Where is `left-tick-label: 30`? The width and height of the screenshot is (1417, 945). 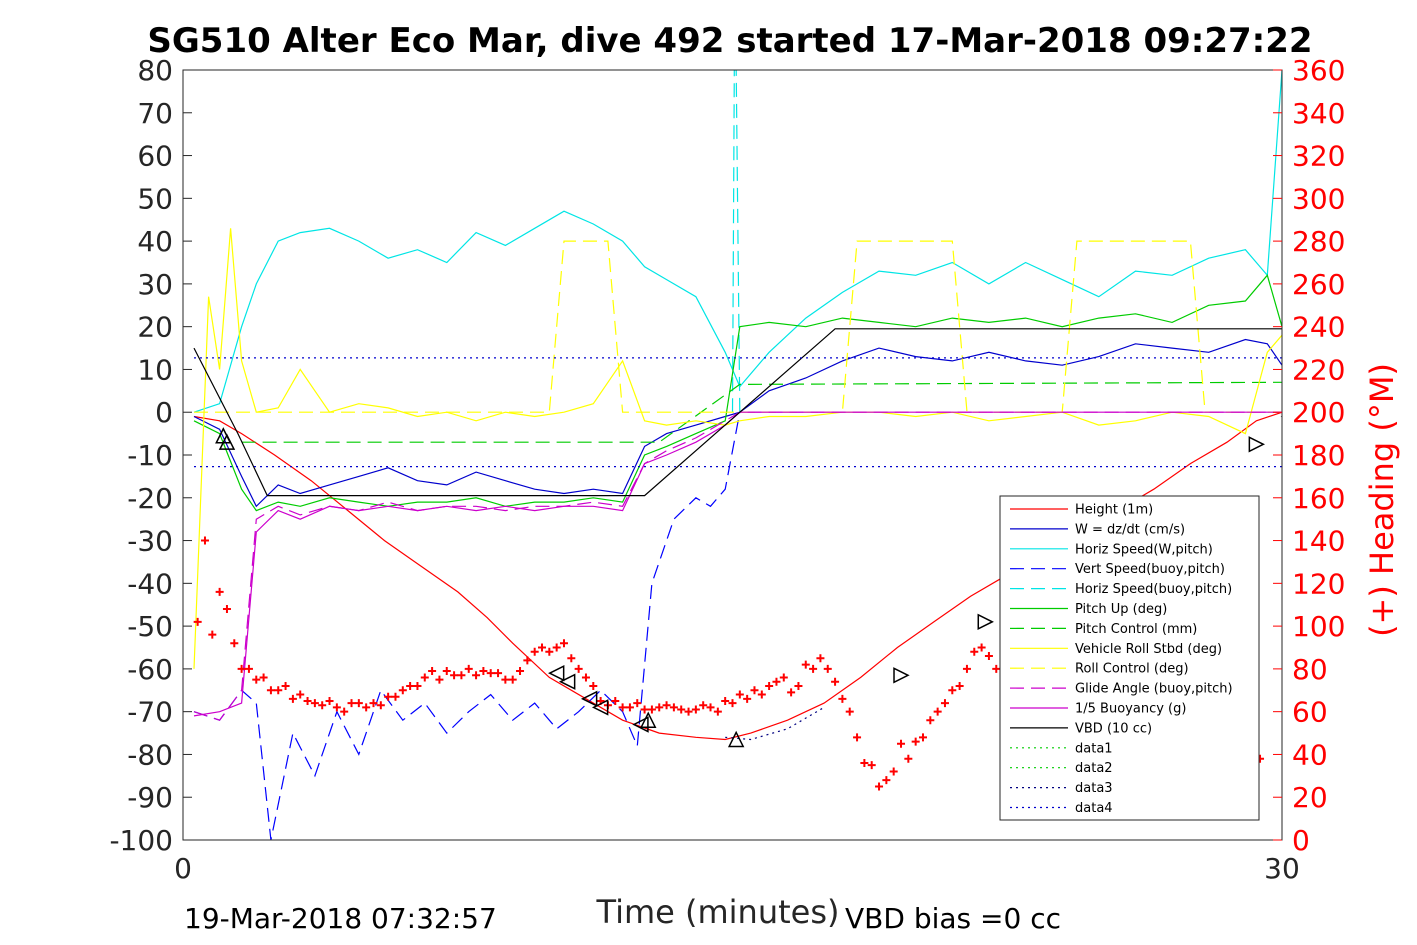
left-tick-label: 30 is located at coordinates (155, 284).